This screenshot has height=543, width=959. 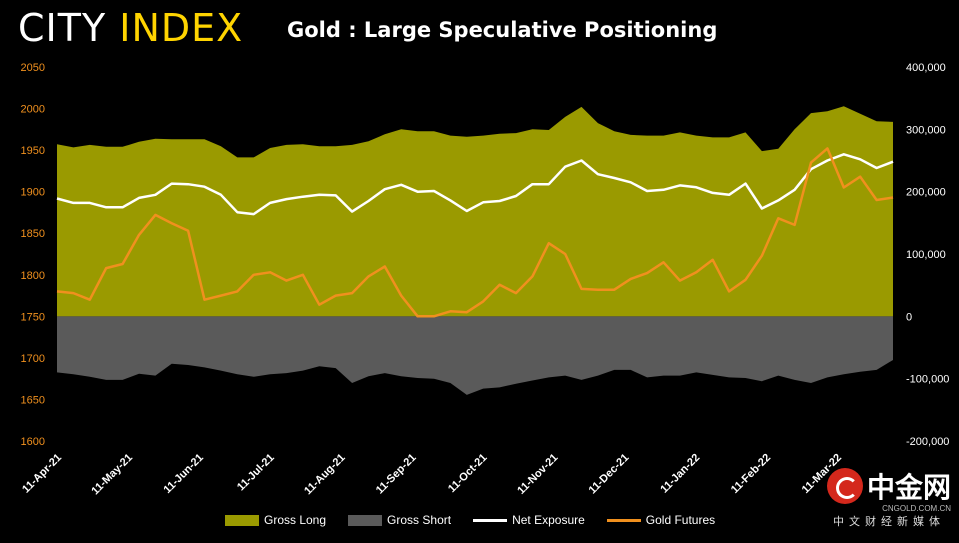 I want to click on right-axis-tick-label: -100,000, so click(x=927, y=380).